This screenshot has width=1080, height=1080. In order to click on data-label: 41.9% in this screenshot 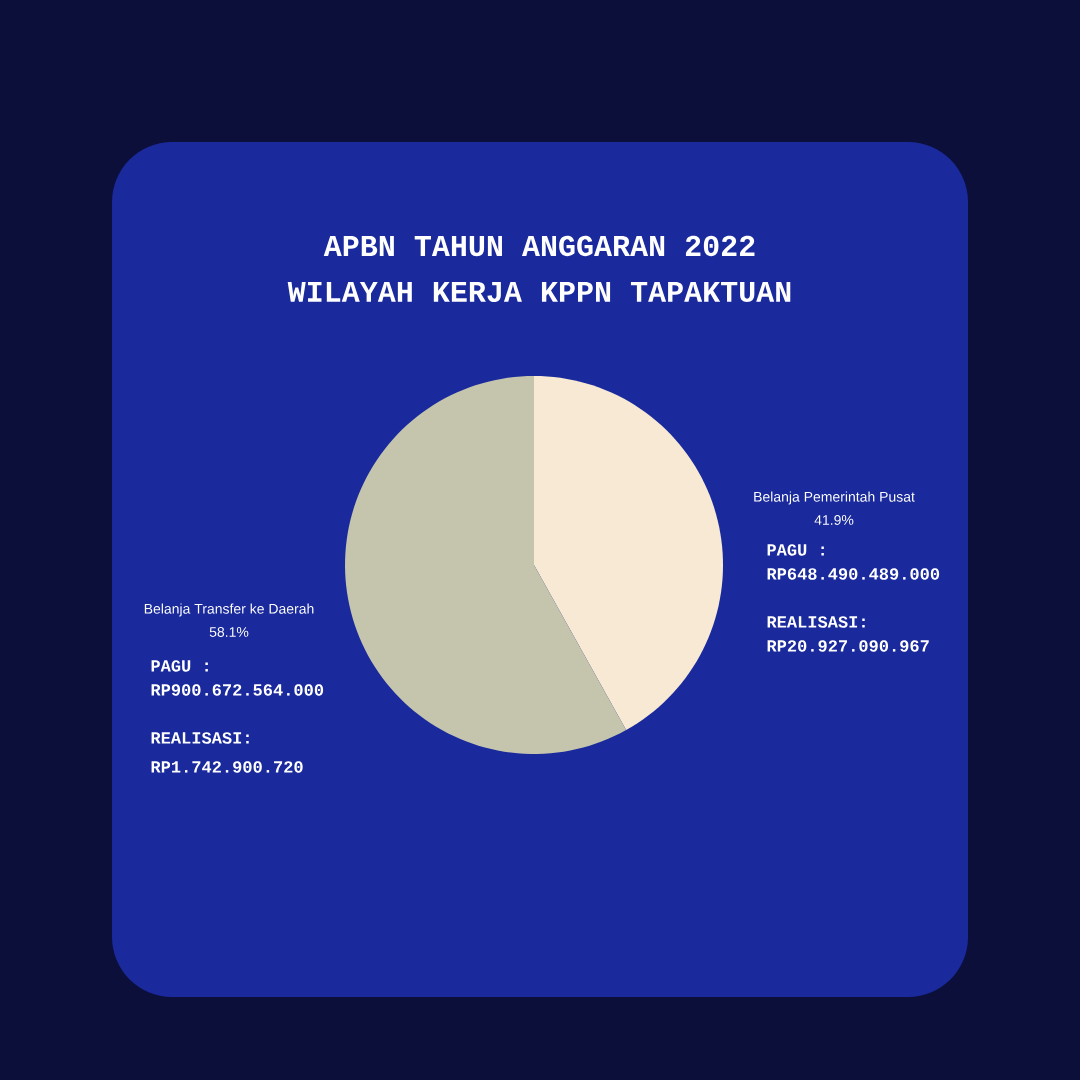, I will do `click(834, 520)`.